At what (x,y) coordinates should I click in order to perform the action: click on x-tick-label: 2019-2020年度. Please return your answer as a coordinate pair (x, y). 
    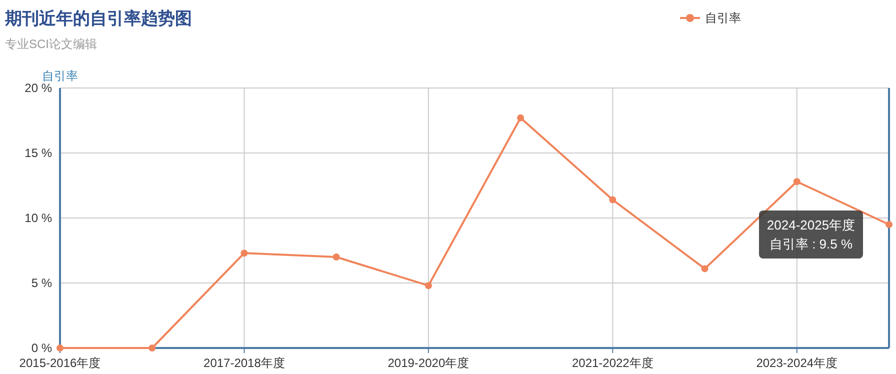
    Looking at the image, I should click on (429, 363).